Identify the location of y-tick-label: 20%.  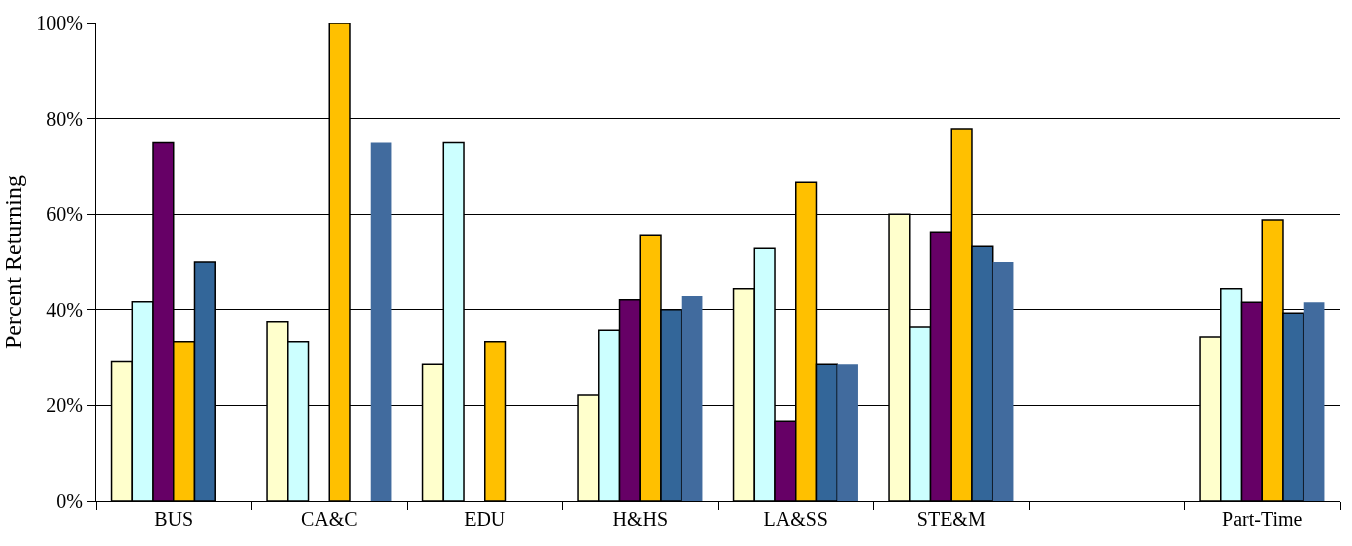
(64, 405).